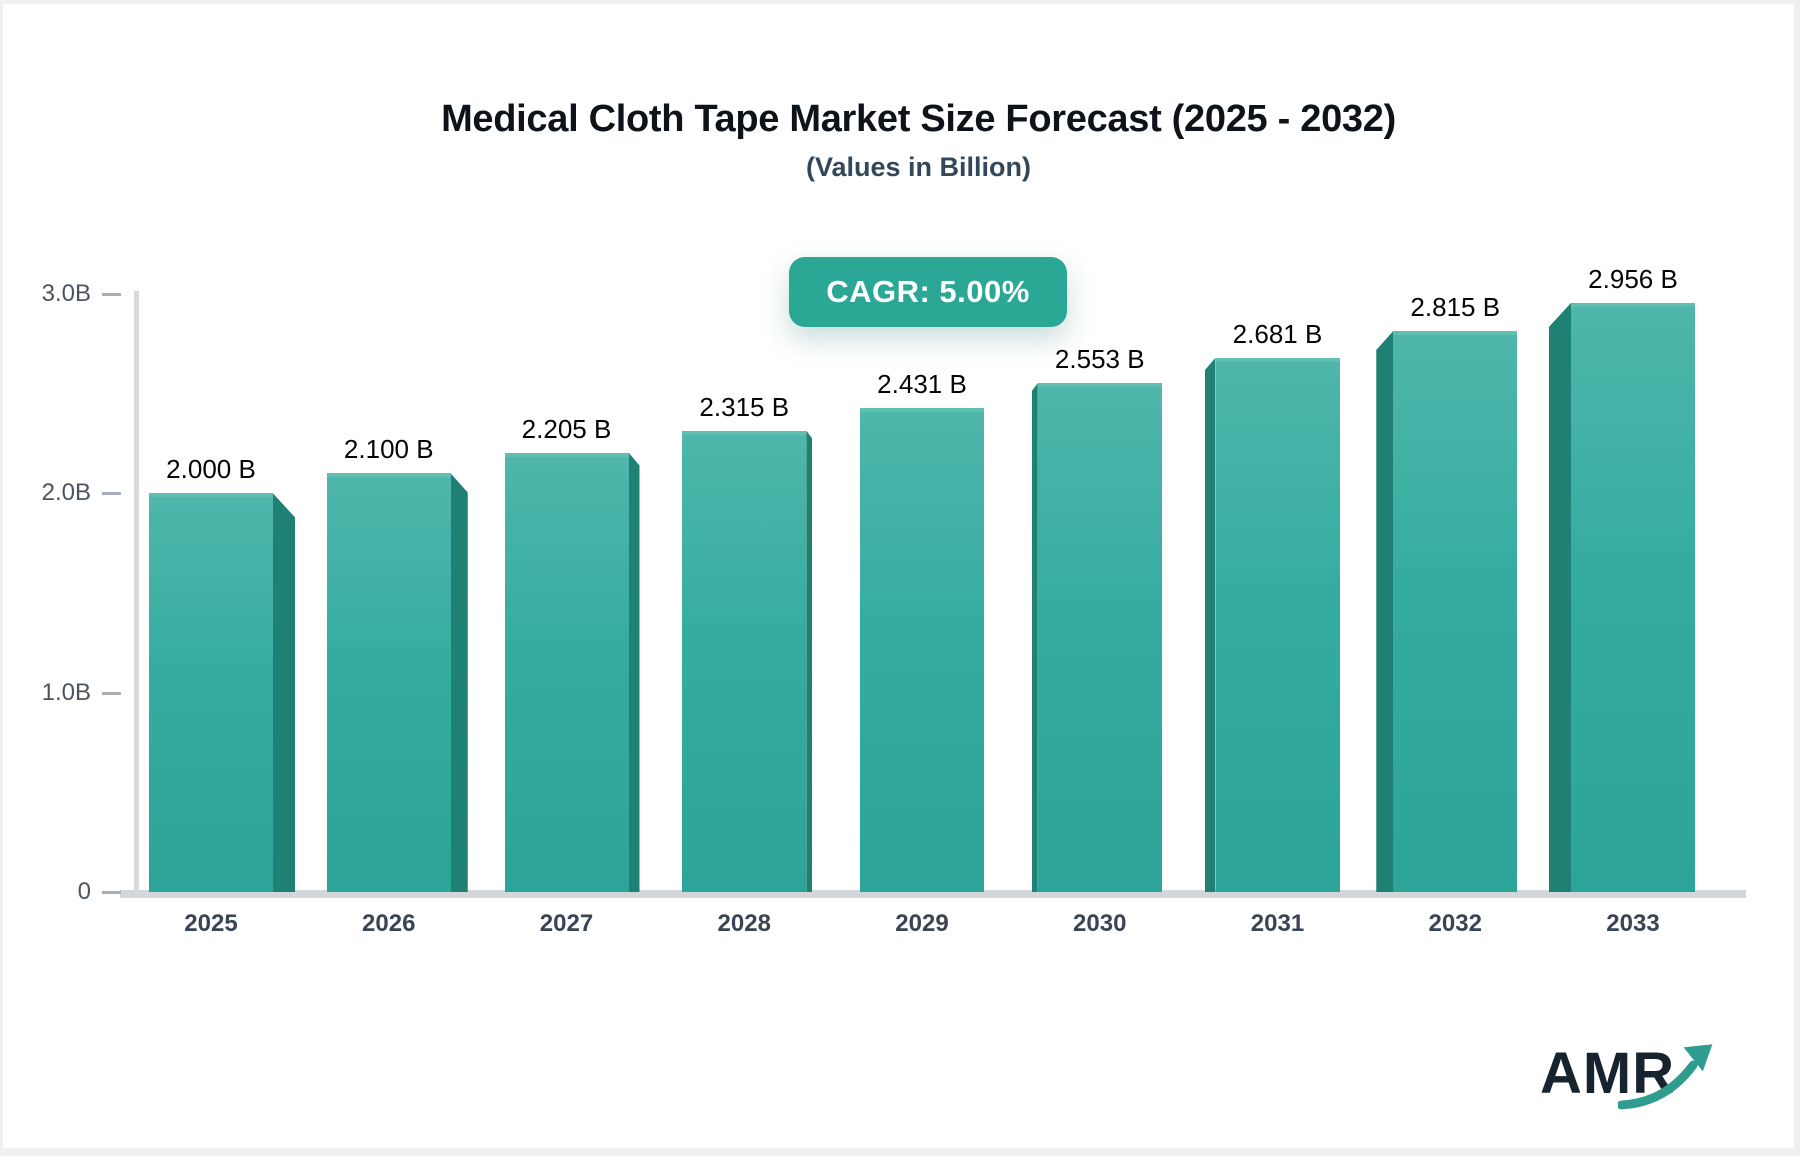 The width and height of the screenshot is (1800, 1156). I want to click on x-axis-line, so click(933, 894).